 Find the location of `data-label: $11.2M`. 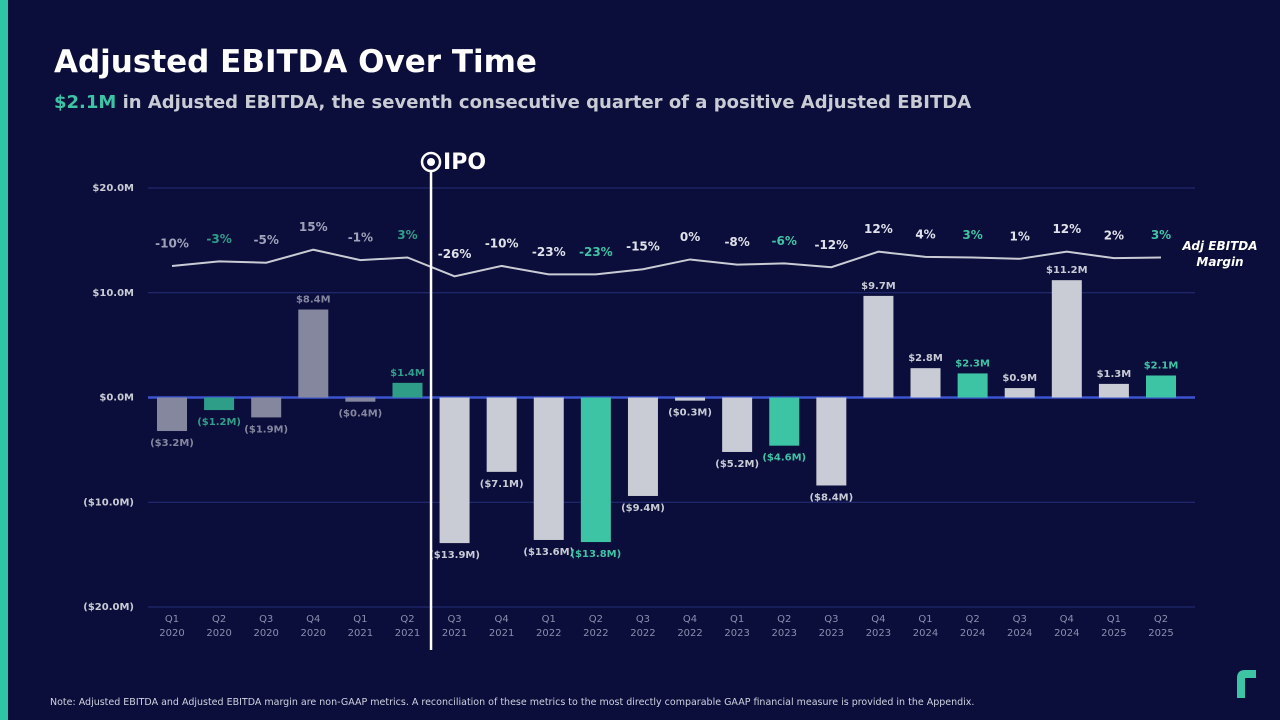

data-label: $11.2M is located at coordinates (1067, 270).